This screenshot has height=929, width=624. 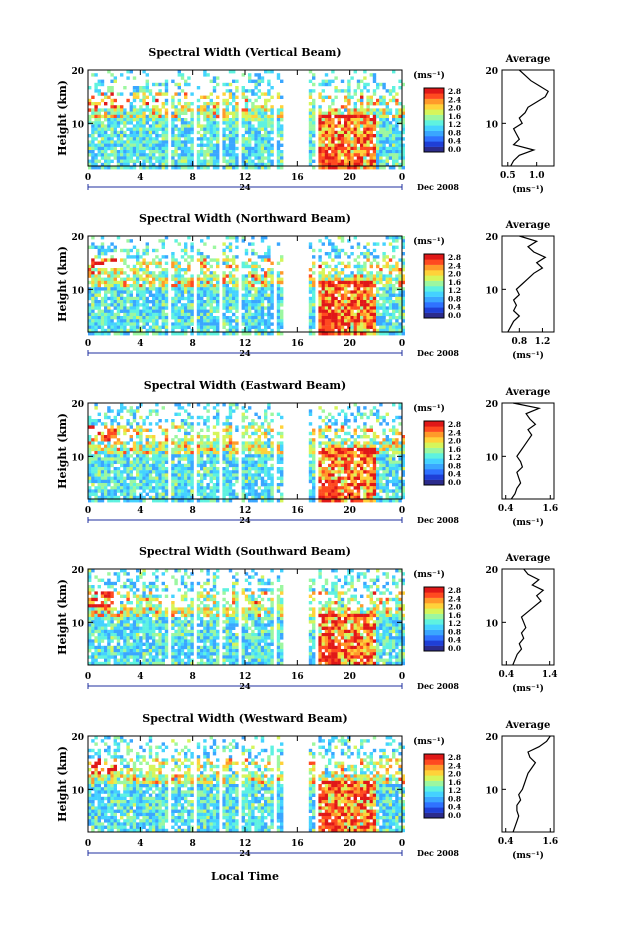 I want to click on colorbar-frame, so click(x=434, y=286).